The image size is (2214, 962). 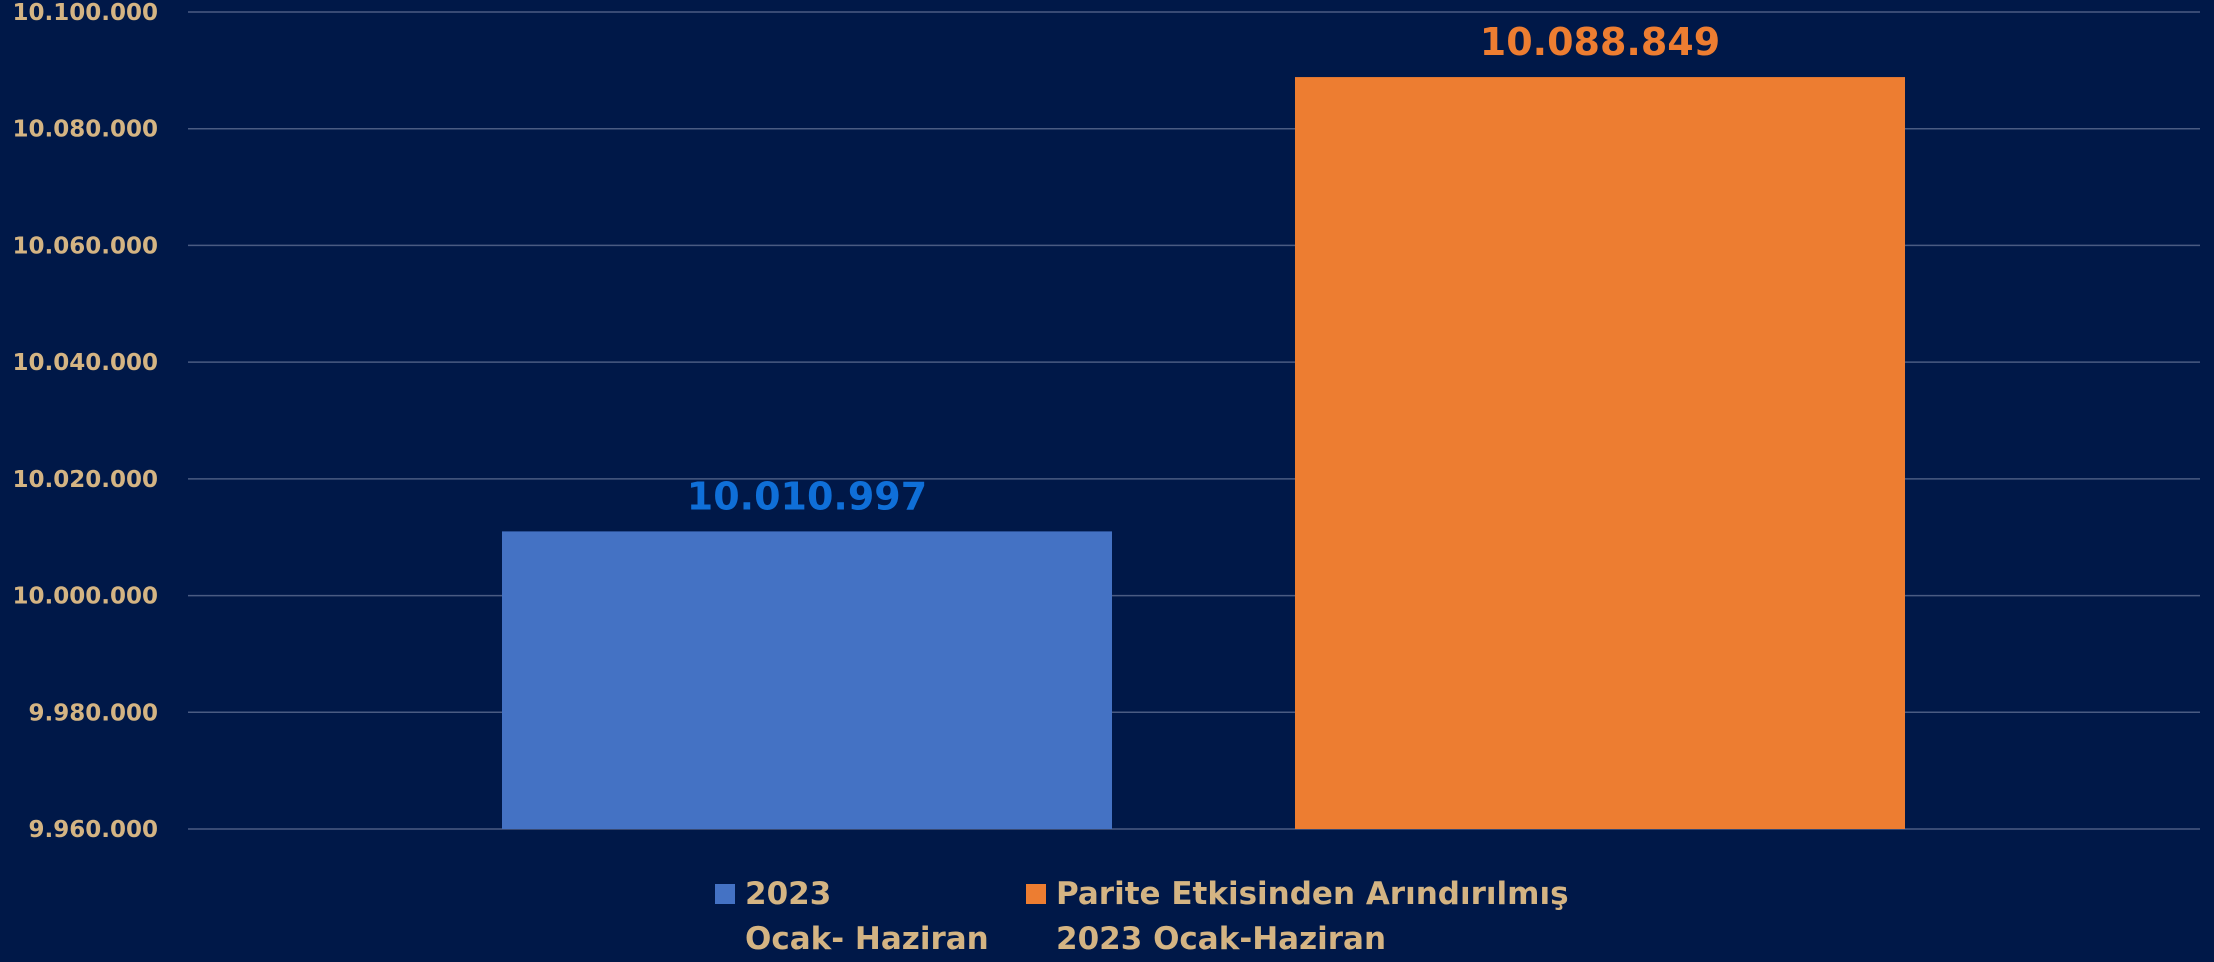 What do you see at coordinates (807, 496) in the screenshot?
I see `data-label: 10.010.997` at bounding box center [807, 496].